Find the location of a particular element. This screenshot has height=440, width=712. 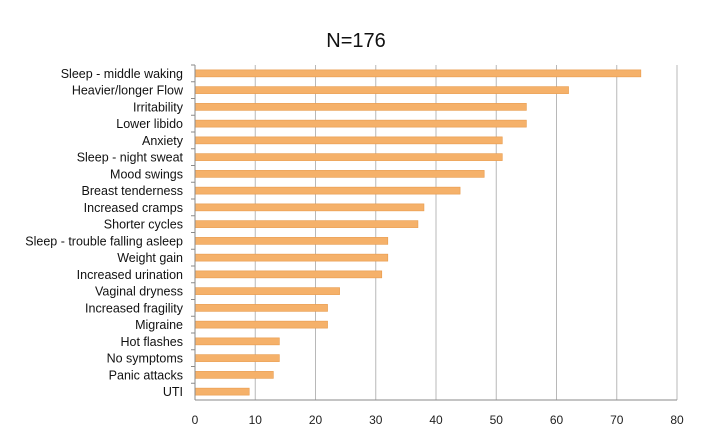

category-label: No symptoms is located at coordinates (145, 359).